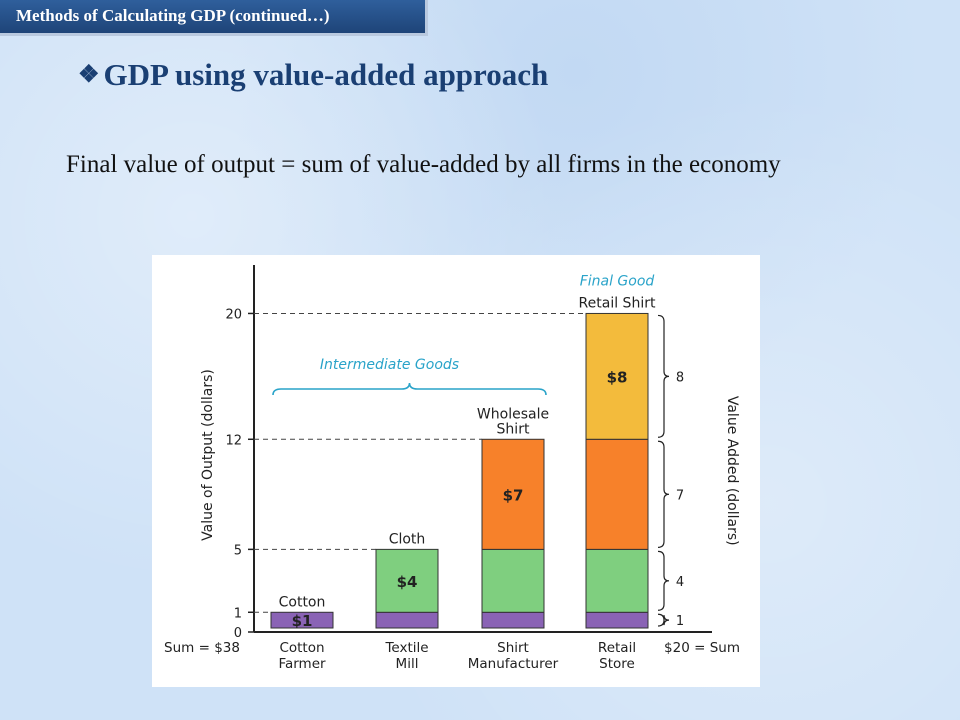 The image size is (960, 720). Describe the element at coordinates (301, 648) in the screenshot. I see `category-label: Cotton` at that location.